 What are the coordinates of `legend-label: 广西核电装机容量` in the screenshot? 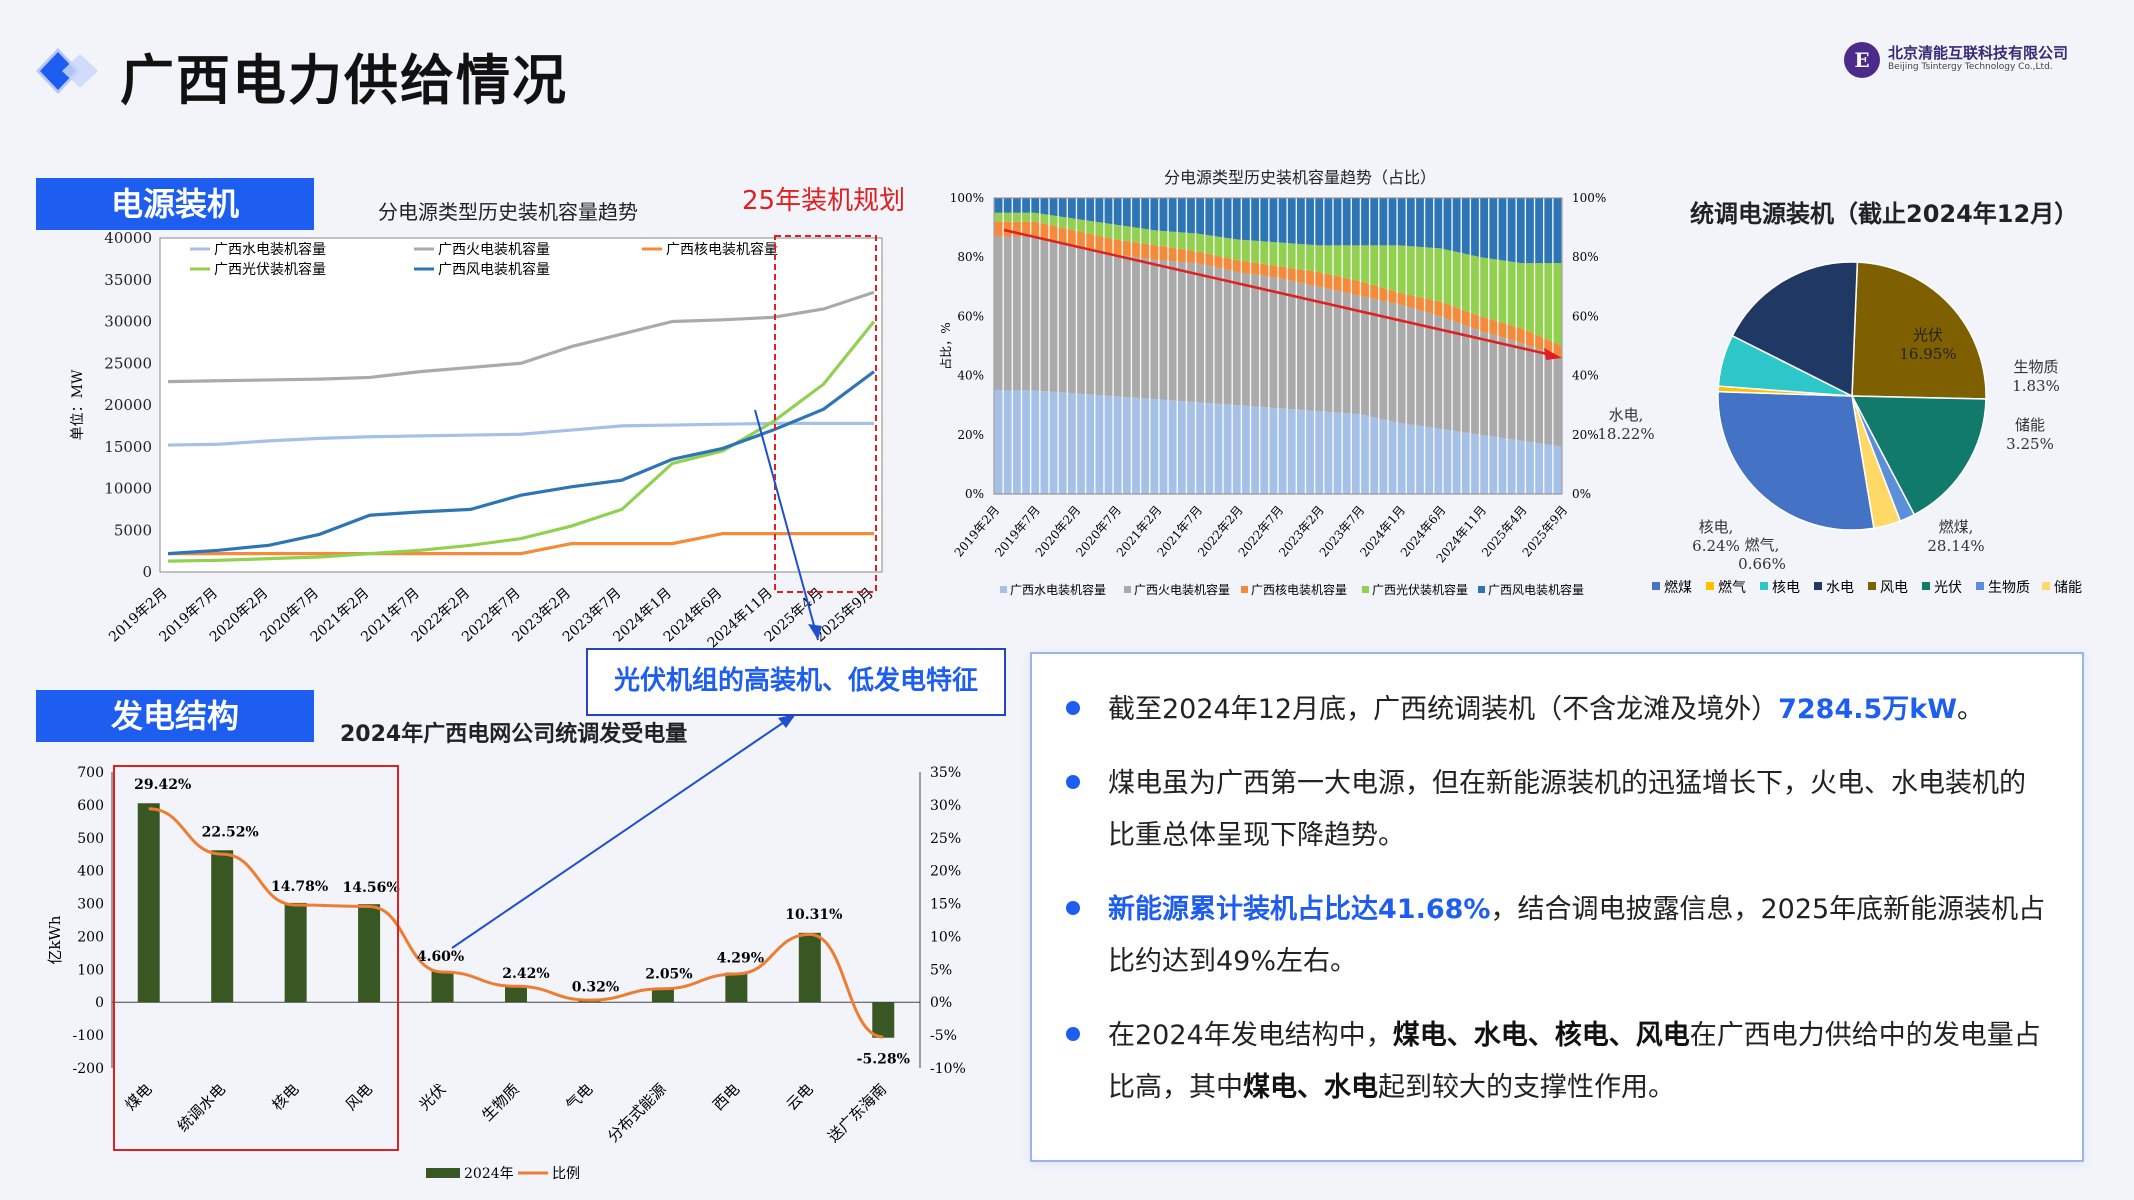 It's located at (722, 249).